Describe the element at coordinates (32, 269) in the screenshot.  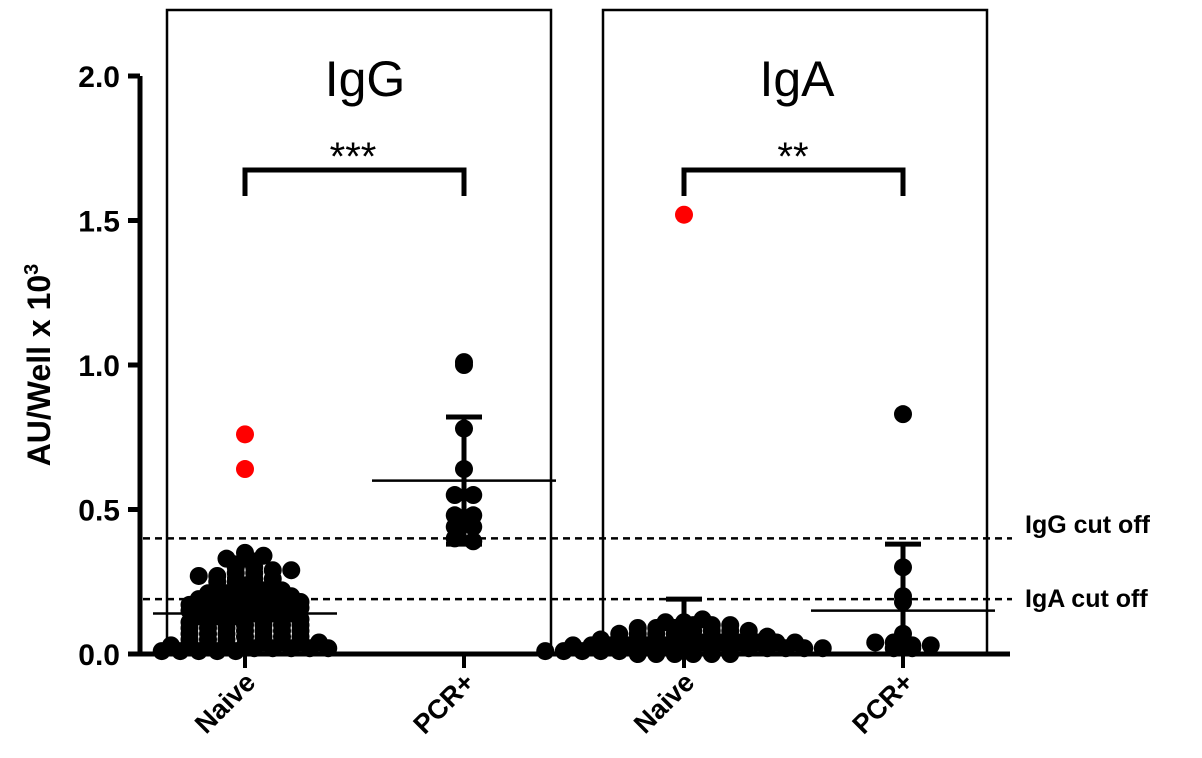
I see `y-axis-label-exponent: 3` at that location.